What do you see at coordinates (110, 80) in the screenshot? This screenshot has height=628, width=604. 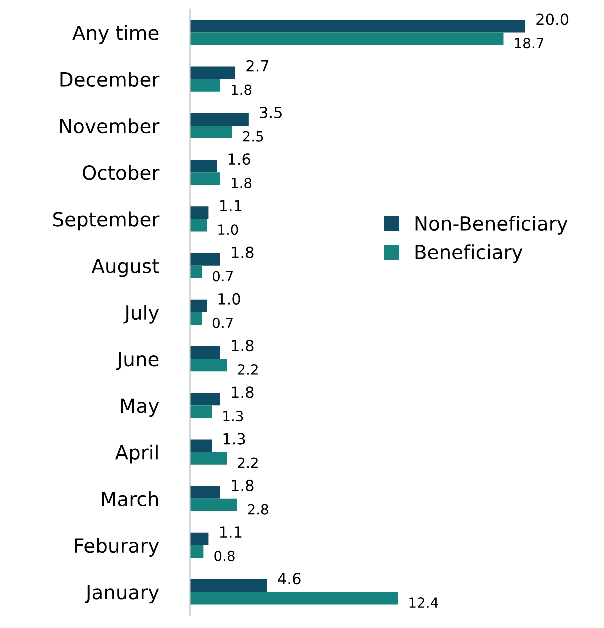 I see `y-tick-label: December` at bounding box center [110, 80].